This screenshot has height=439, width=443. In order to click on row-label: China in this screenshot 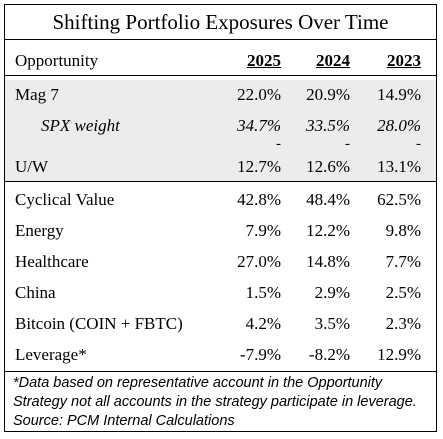, I will do `click(35, 292)`.